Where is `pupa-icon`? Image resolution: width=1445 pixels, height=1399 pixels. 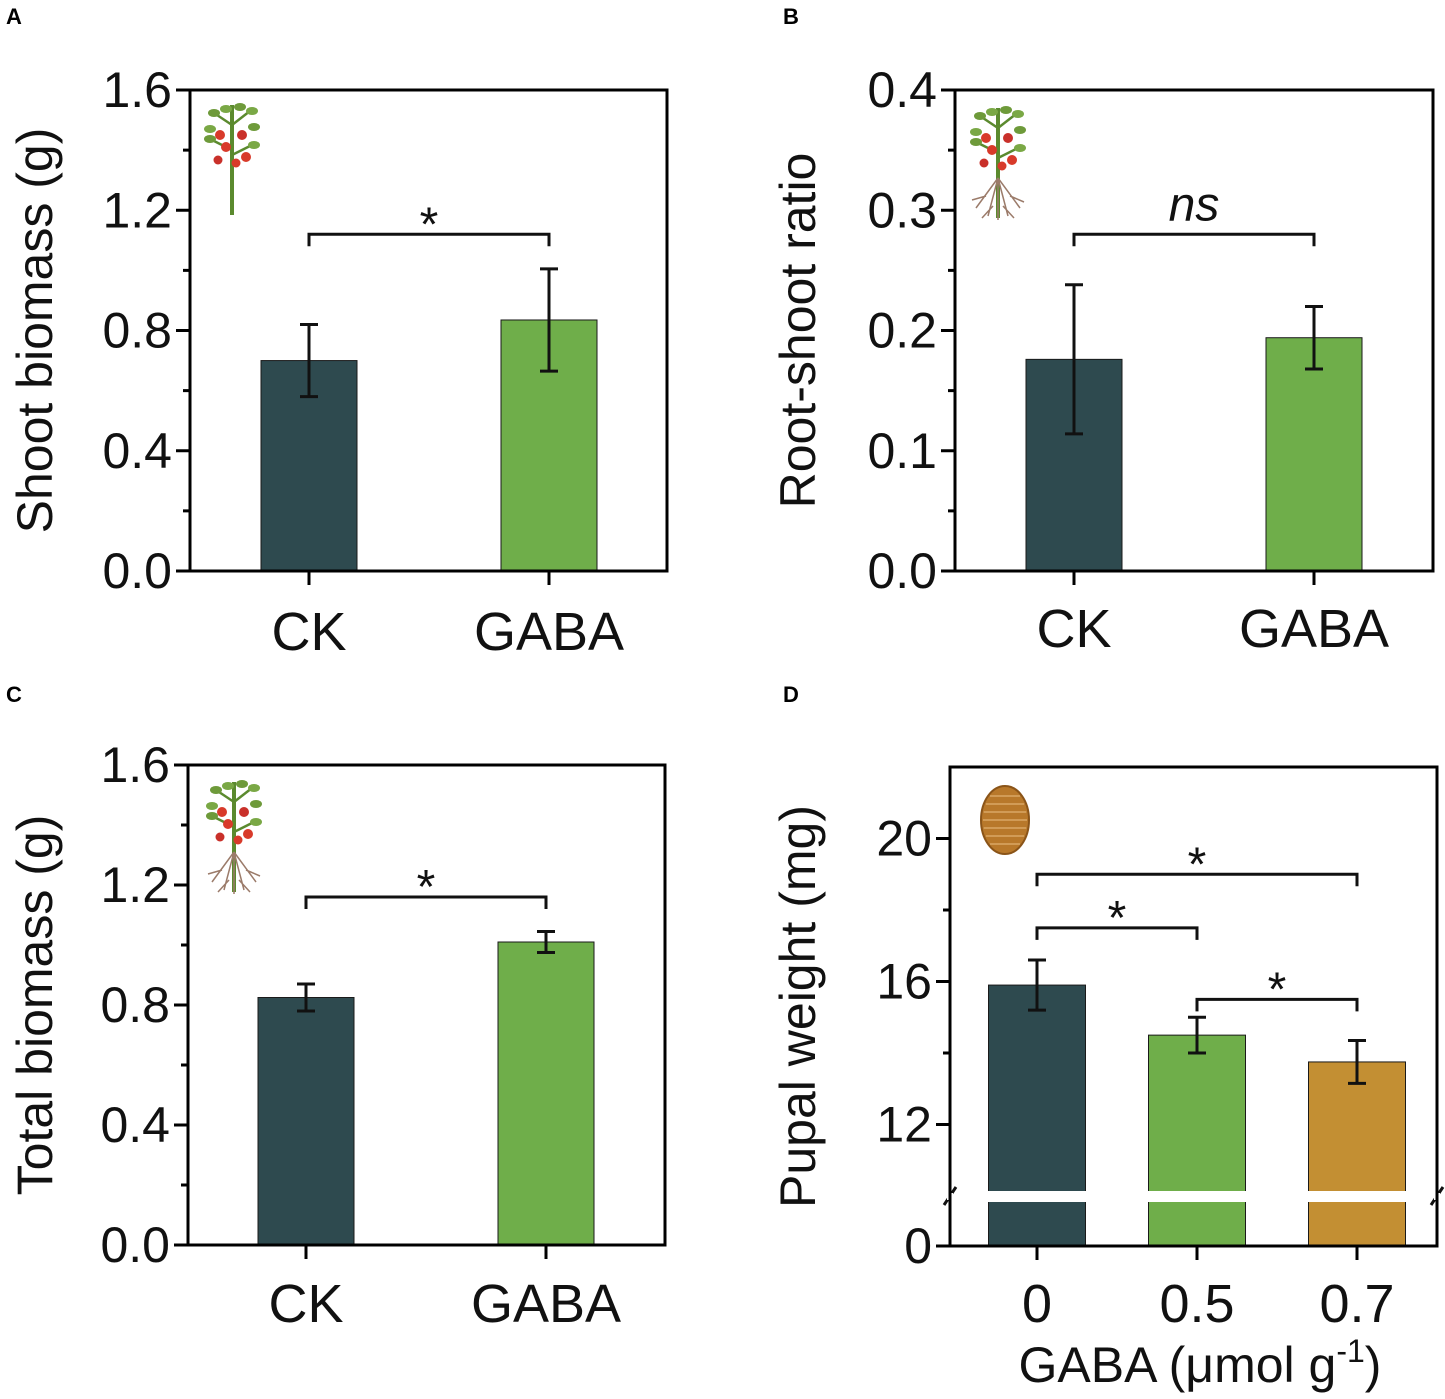 pupa-icon is located at coordinates (1005, 820).